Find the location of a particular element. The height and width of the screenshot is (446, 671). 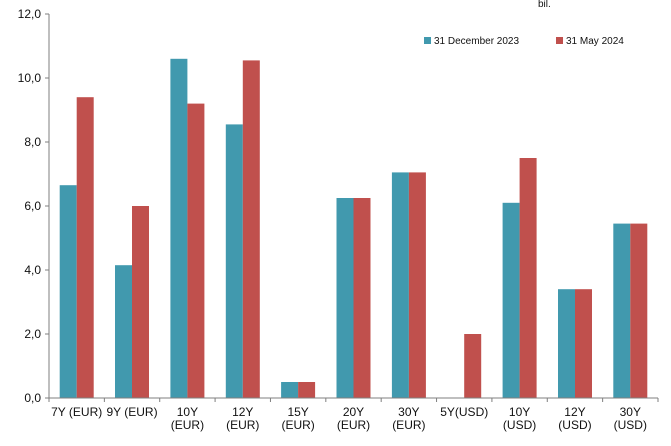

bar-s1-c6 is located at coordinates (417, 285).